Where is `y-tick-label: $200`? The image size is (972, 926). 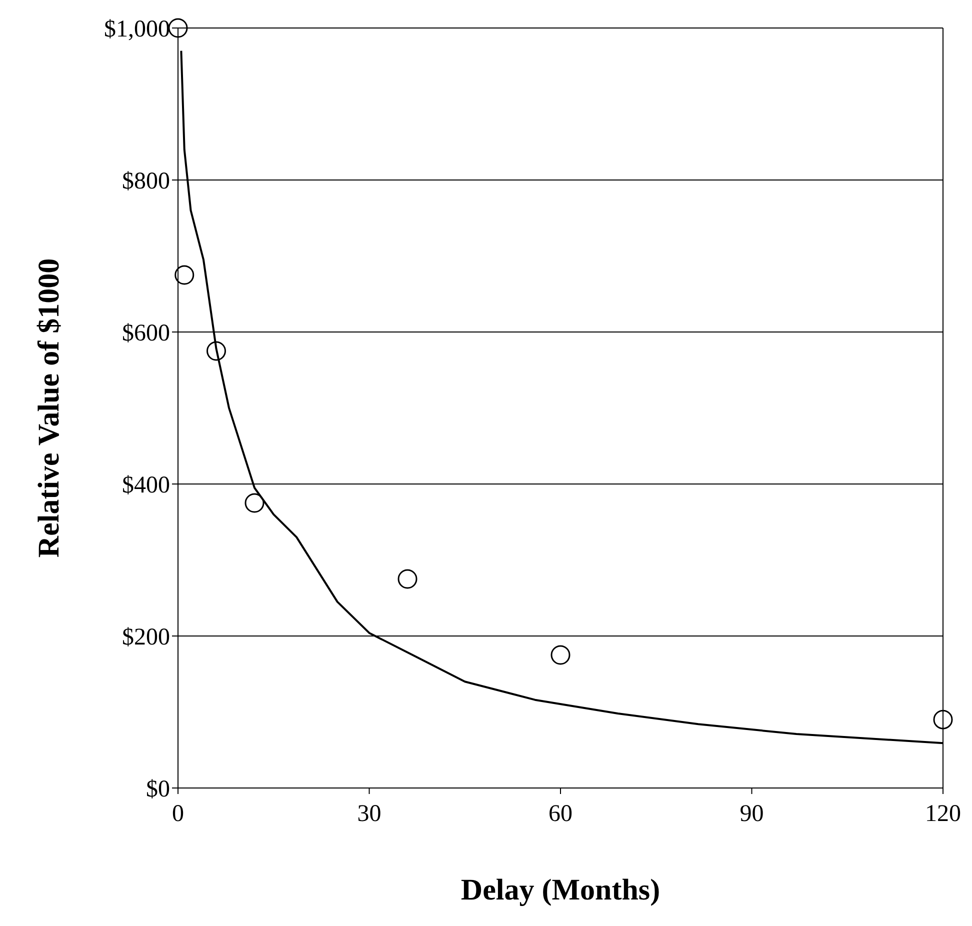 y-tick-label: $200 is located at coordinates (146, 637).